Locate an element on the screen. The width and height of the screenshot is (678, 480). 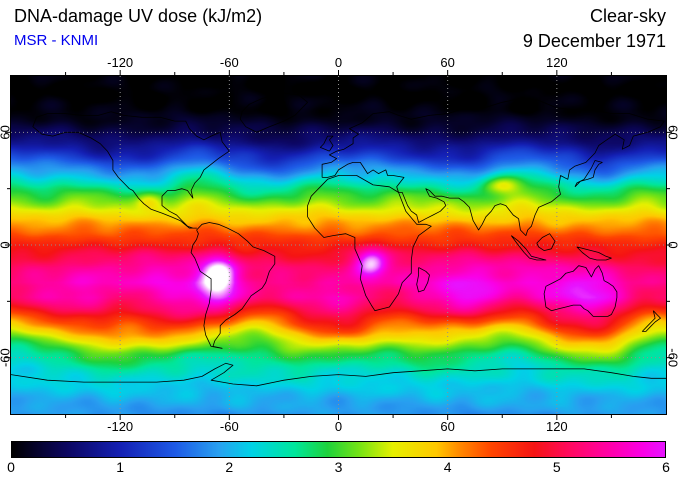
x-tick-label-bottom: -60 is located at coordinates (229, 426).